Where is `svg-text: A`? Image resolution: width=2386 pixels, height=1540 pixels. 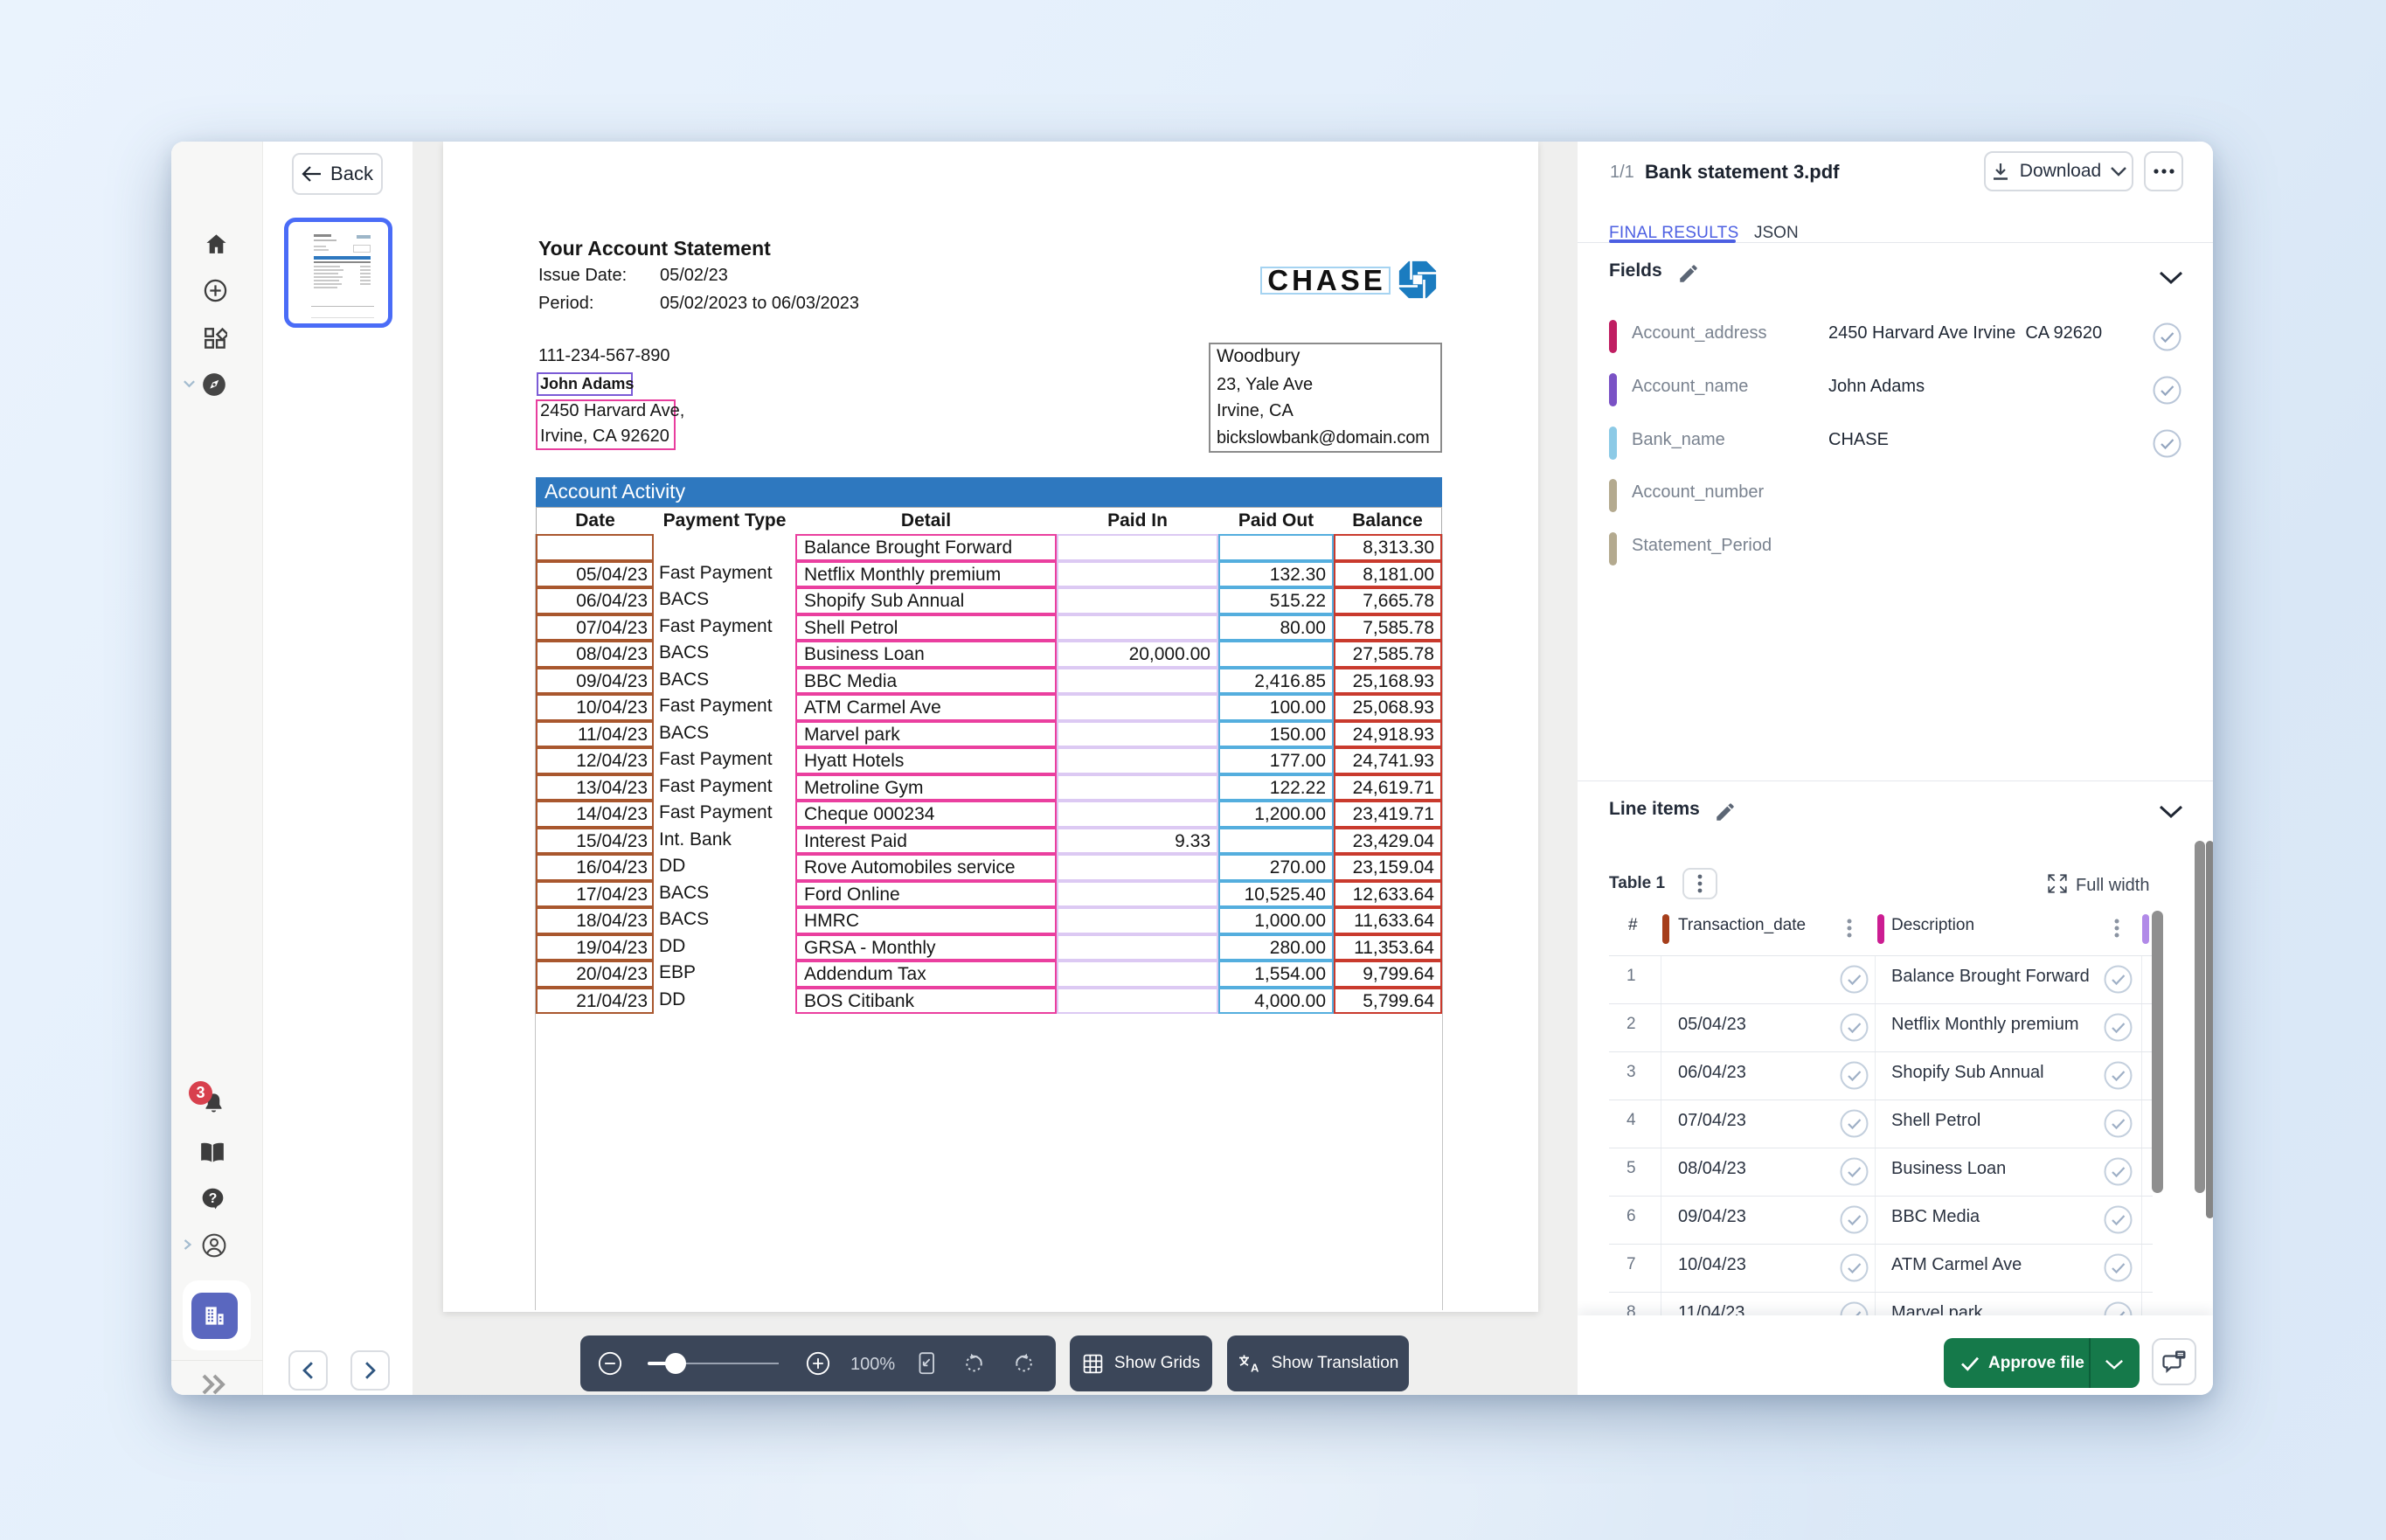 svg-text: A is located at coordinates (1255, 1367).